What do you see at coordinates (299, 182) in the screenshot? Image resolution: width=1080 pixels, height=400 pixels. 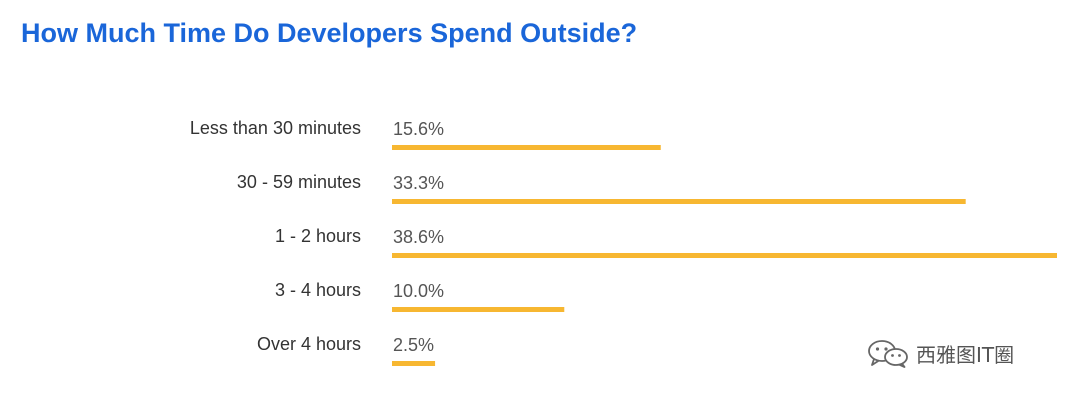 I see `category-label: 30 - 59 minutes` at bounding box center [299, 182].